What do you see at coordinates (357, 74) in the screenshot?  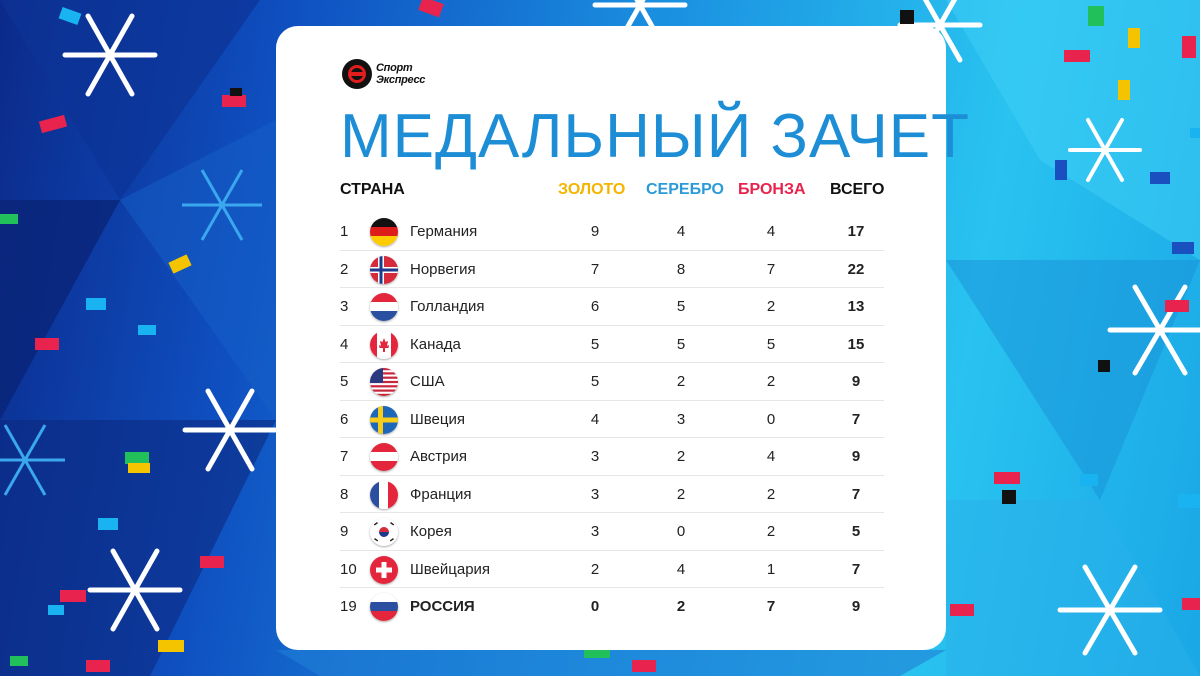 I see `sport-express-logo-icon` at bounding box center [357, 74].